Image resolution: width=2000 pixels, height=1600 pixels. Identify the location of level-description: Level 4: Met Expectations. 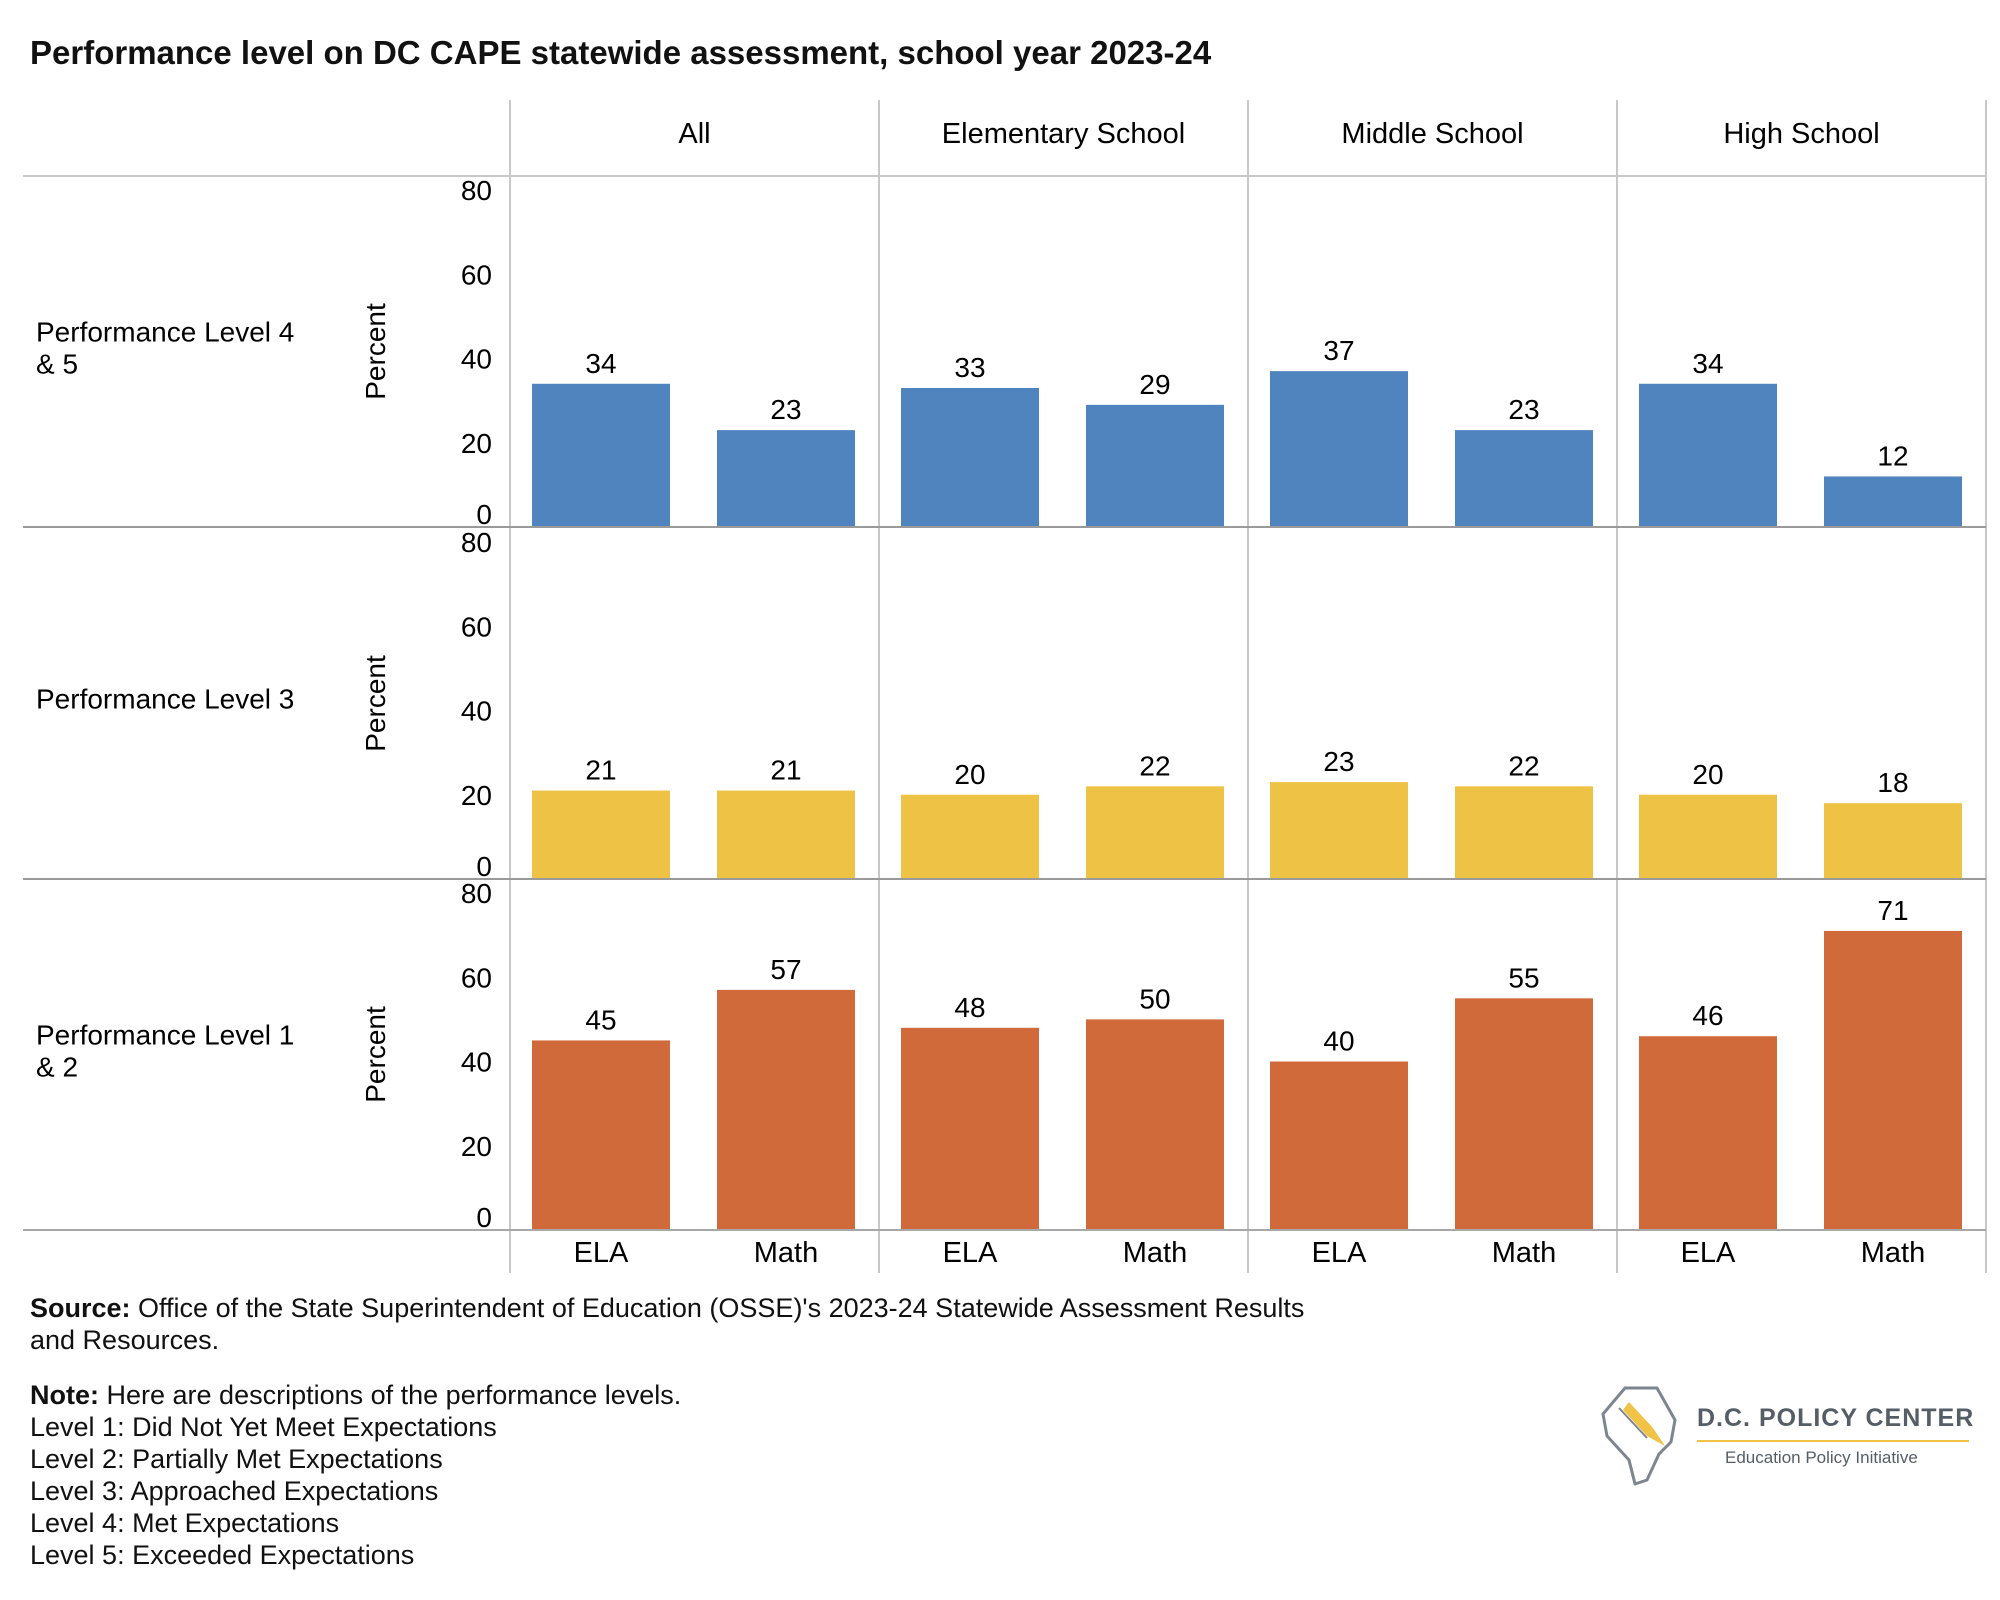
(185, 1523).